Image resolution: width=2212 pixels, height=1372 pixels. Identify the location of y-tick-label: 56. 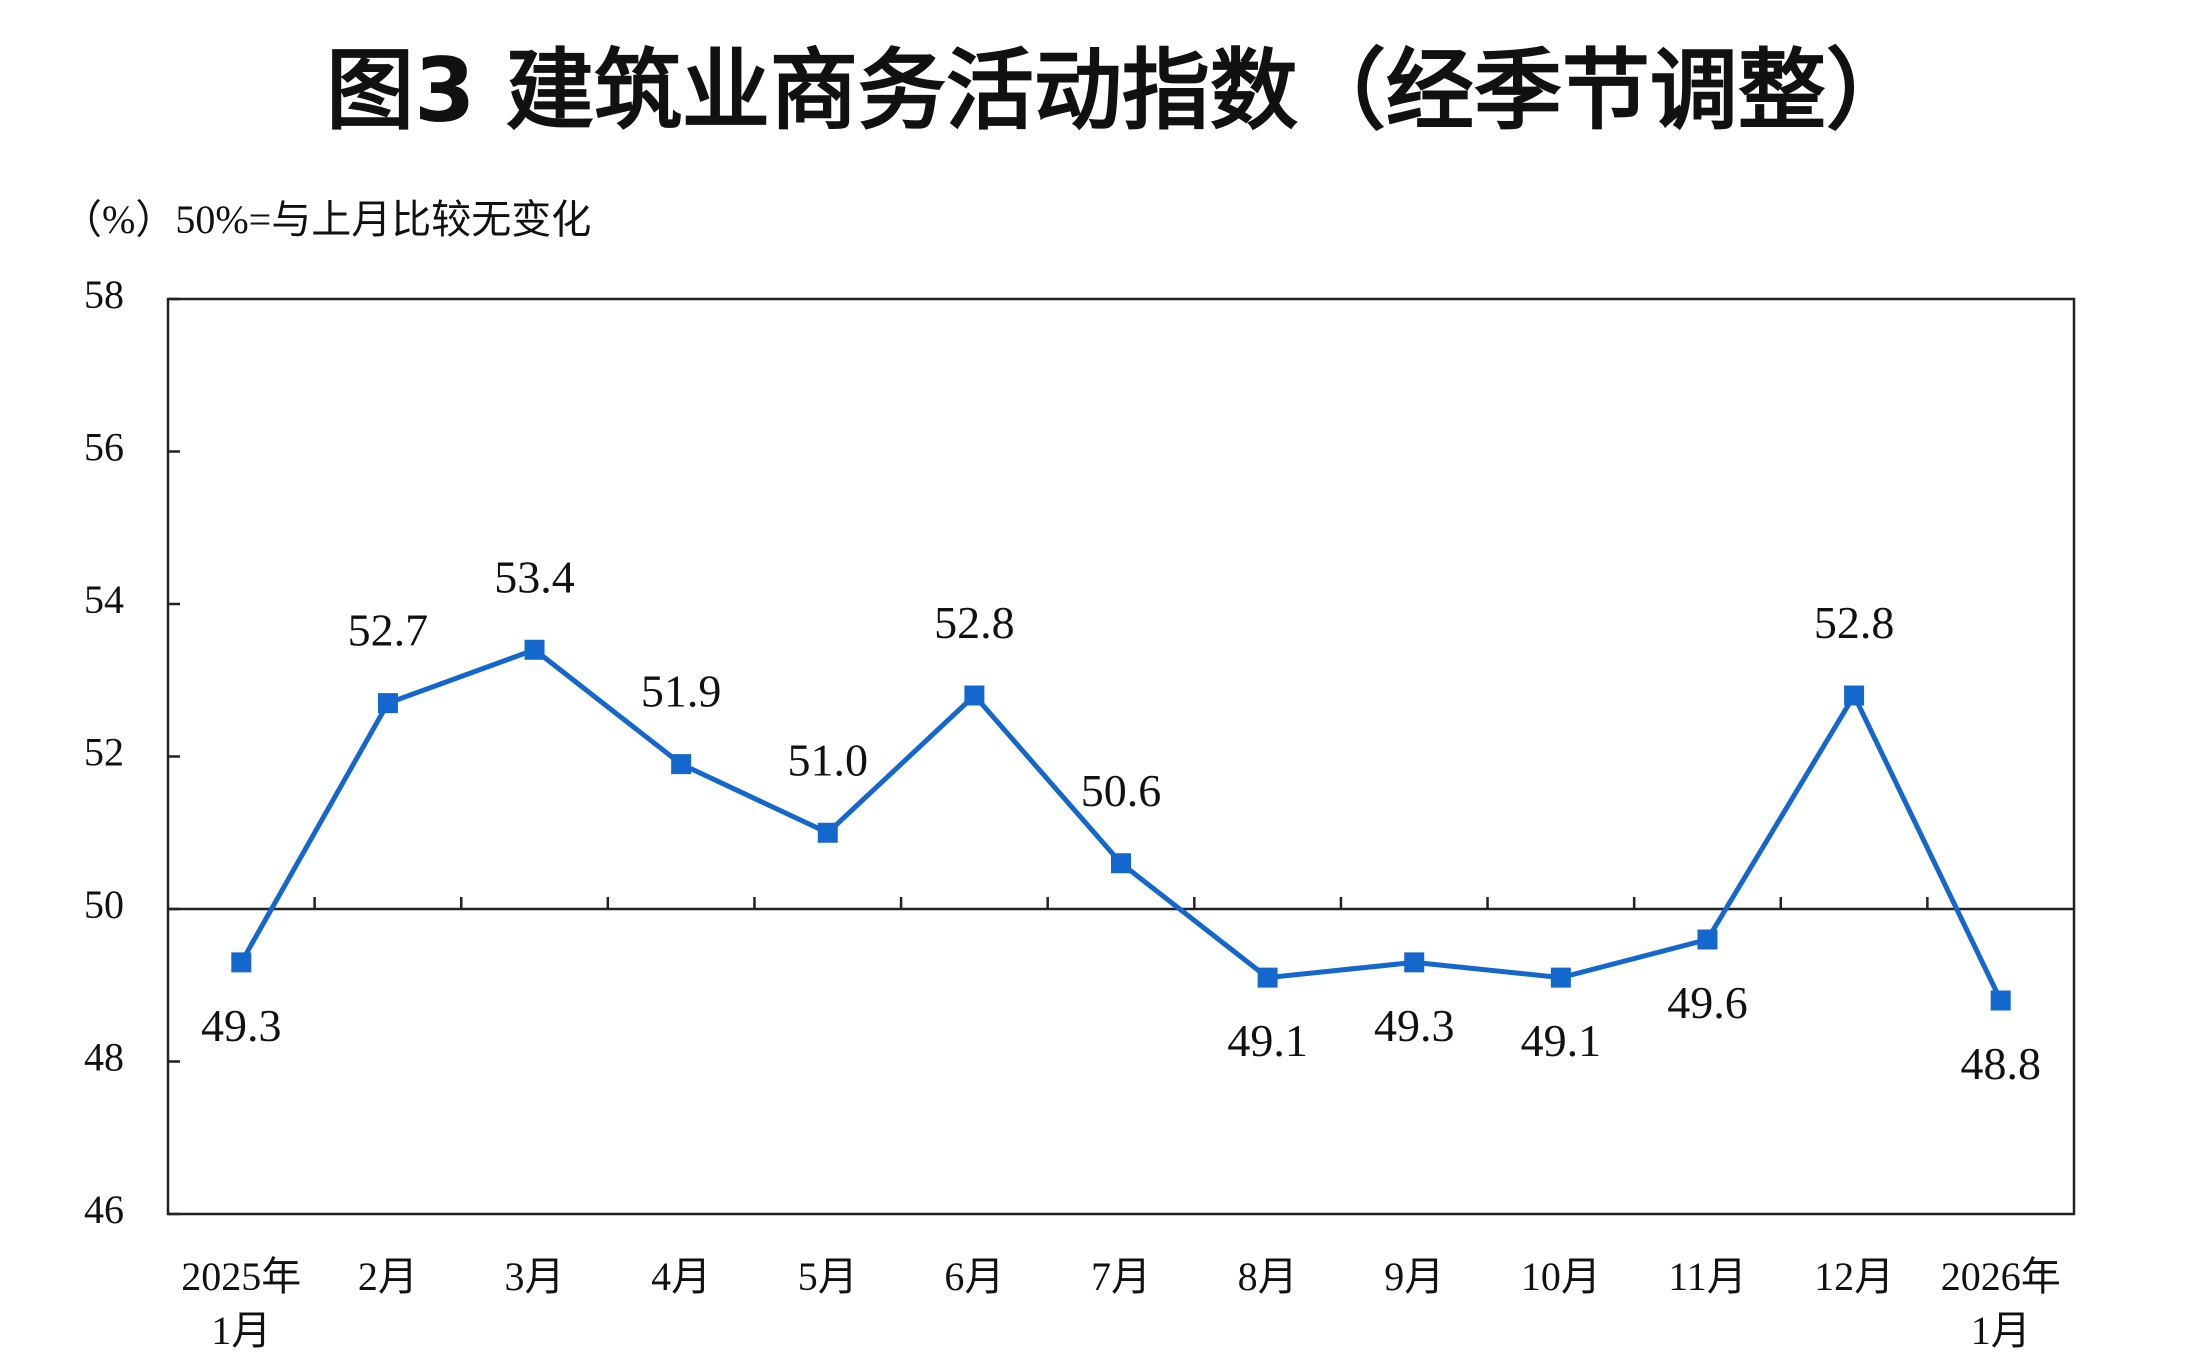
(104, 447).